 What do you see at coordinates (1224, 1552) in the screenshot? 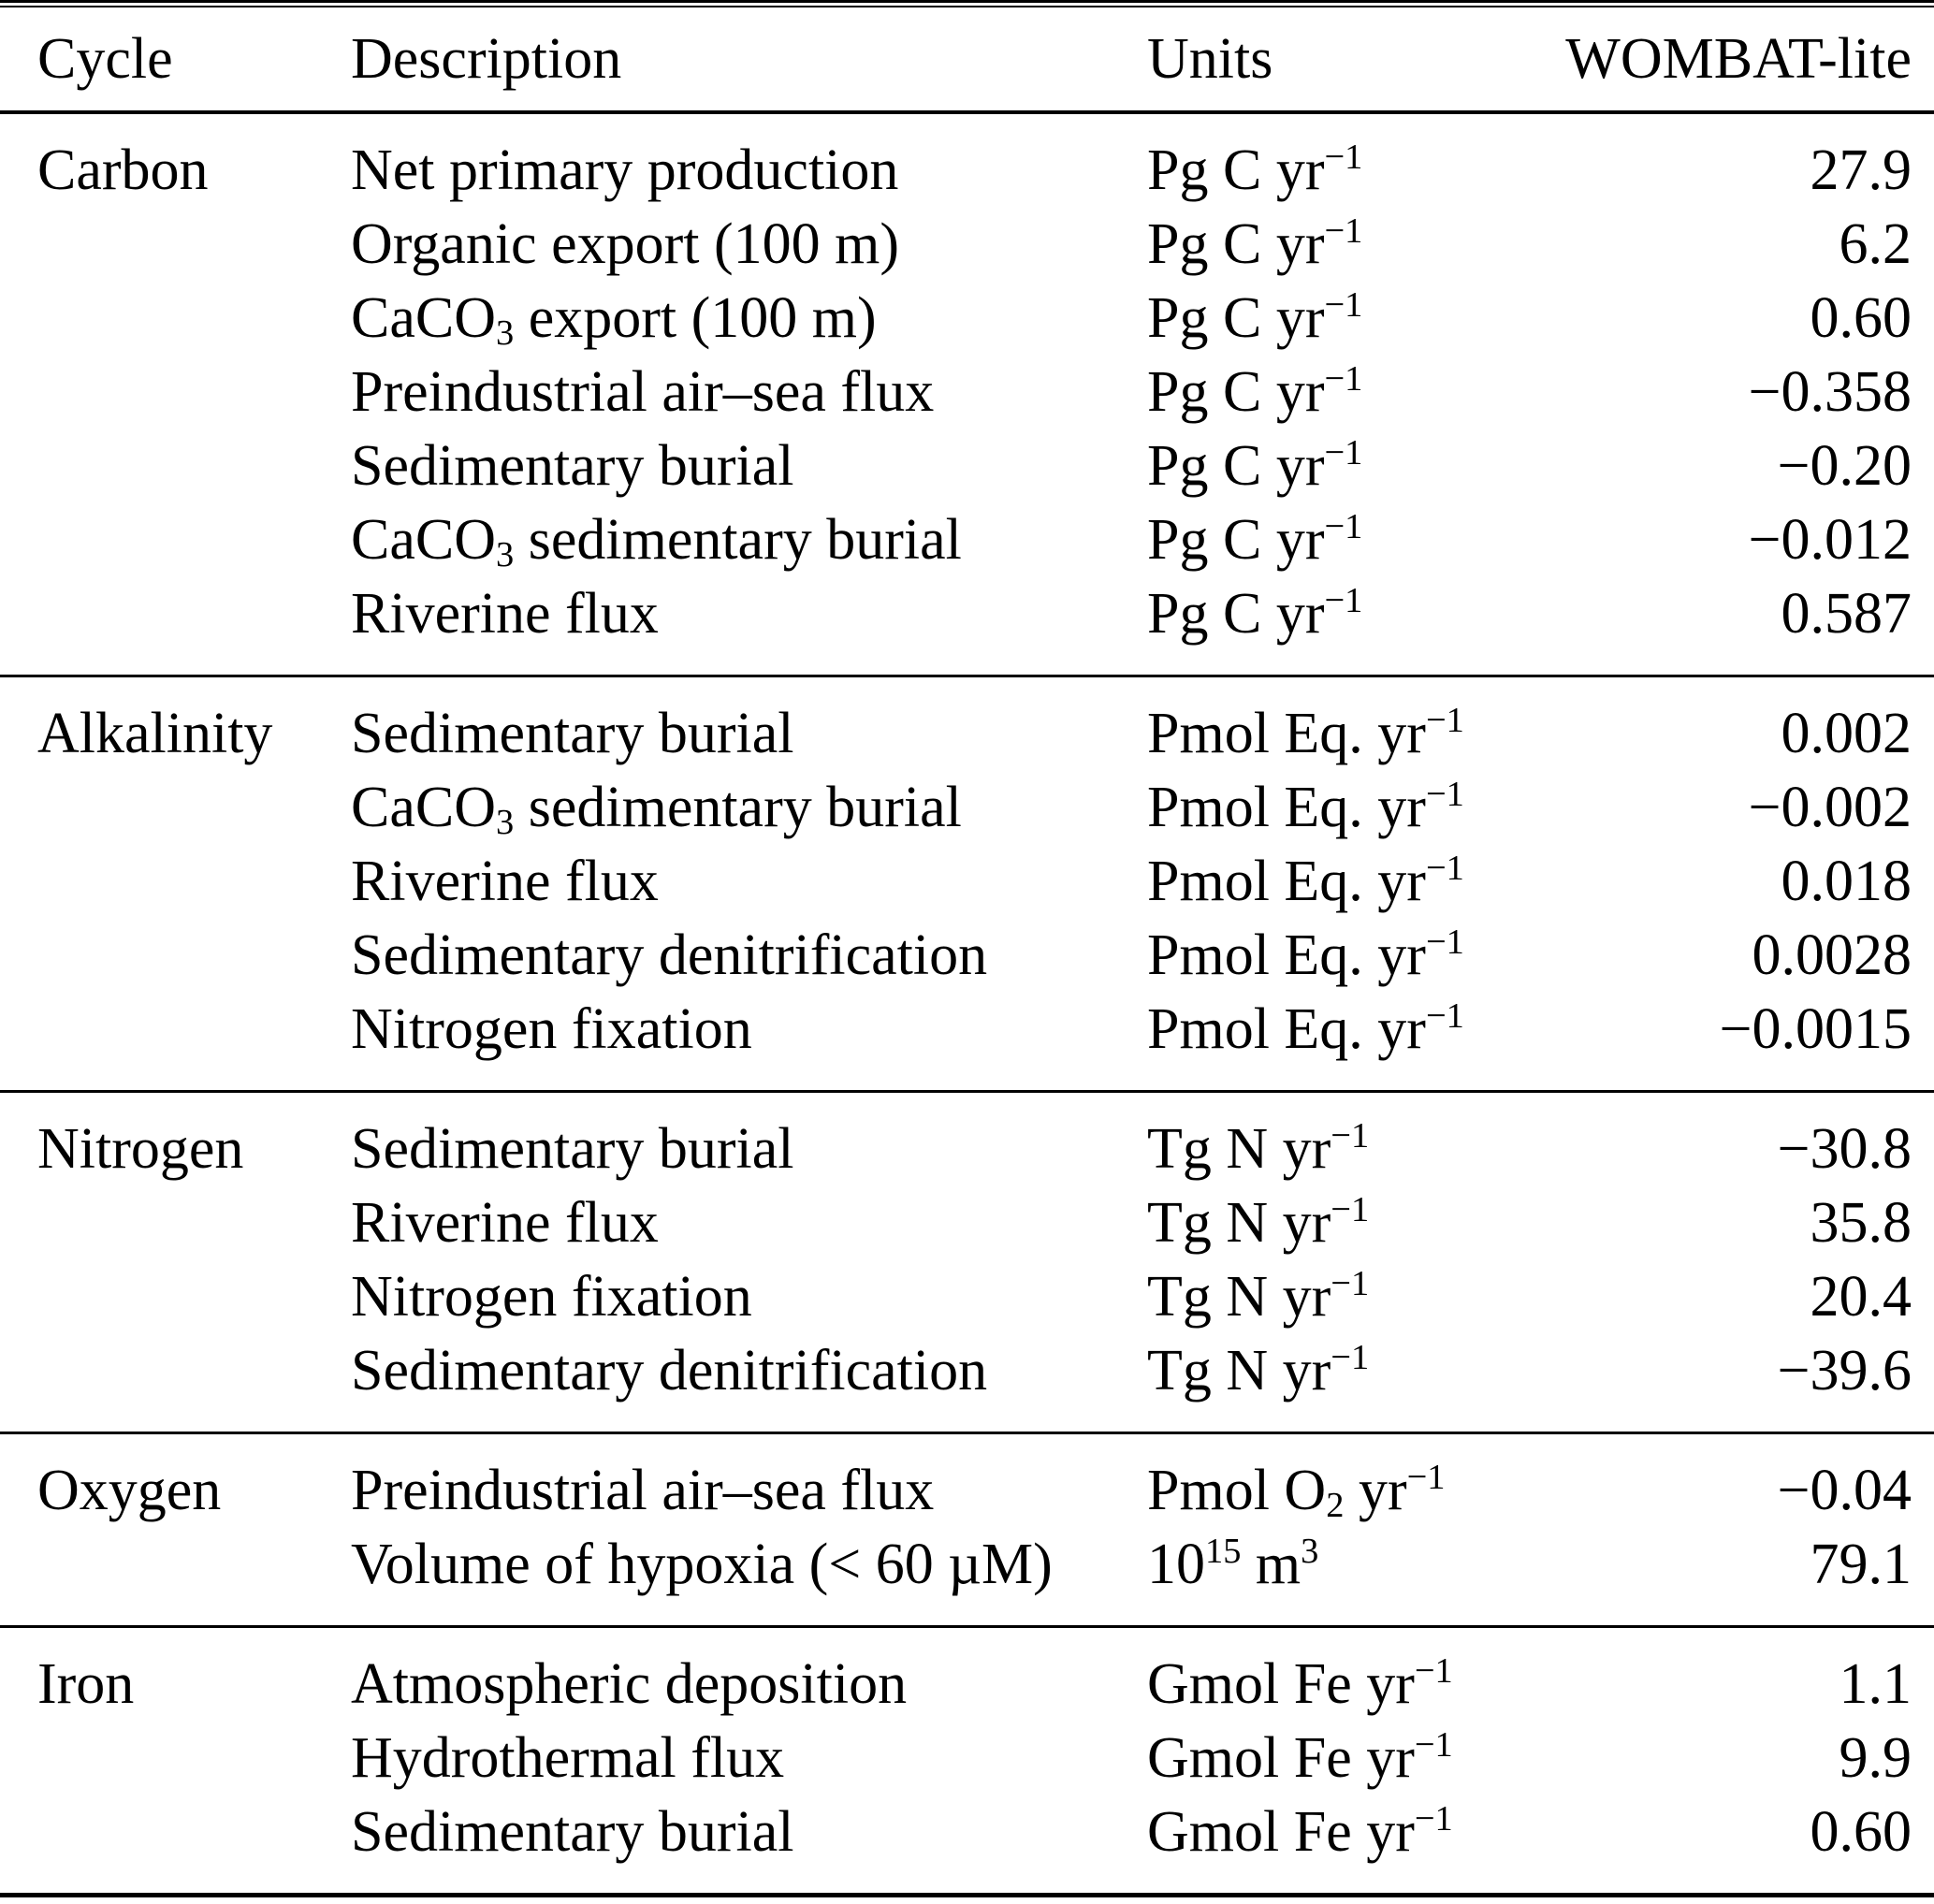
I see `superscript: 15` at bounding box center [1224, 1552].